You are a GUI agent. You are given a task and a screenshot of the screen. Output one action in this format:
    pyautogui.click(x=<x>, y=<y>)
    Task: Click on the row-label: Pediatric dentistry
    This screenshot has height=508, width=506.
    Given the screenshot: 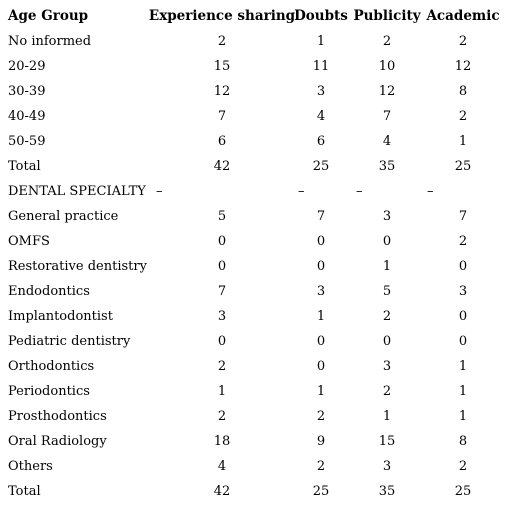 What is the action you would take?
    pyautogui.click(x=69, y=341)
    